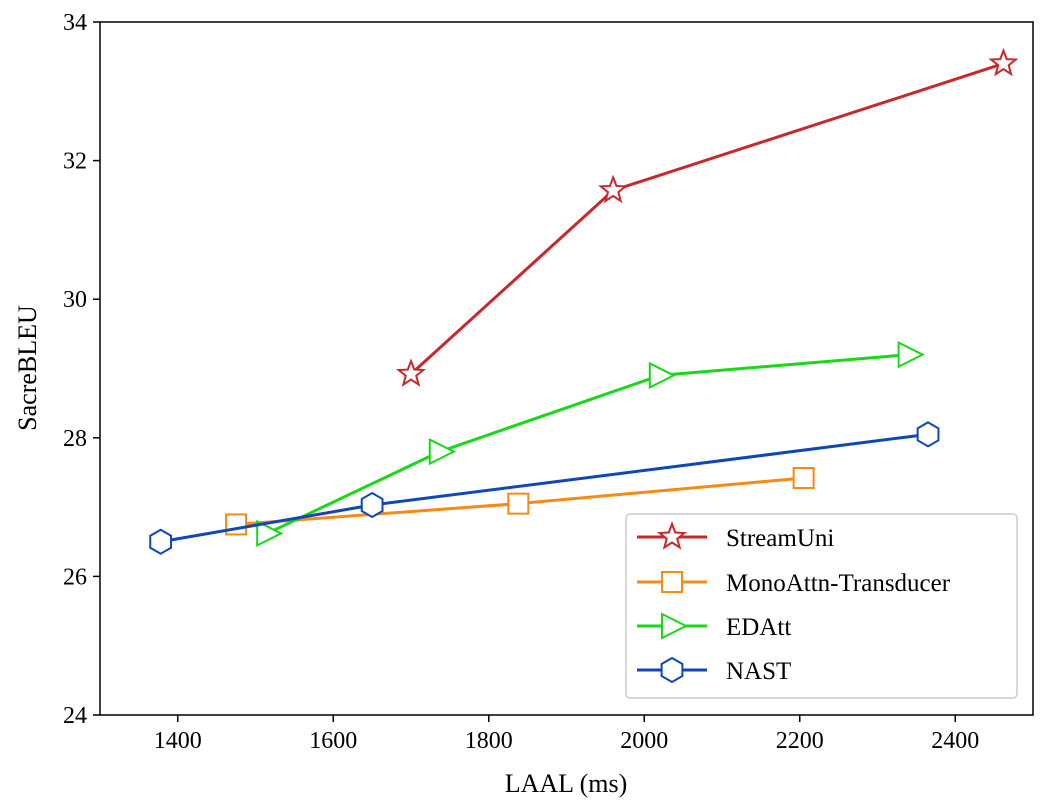 The width and height of the screenshot is (1042, 805). What do you see at coordinates (333, 741) in the screenshot?
I see `x-tick-label: 1600` at bounding box center [333, 741].